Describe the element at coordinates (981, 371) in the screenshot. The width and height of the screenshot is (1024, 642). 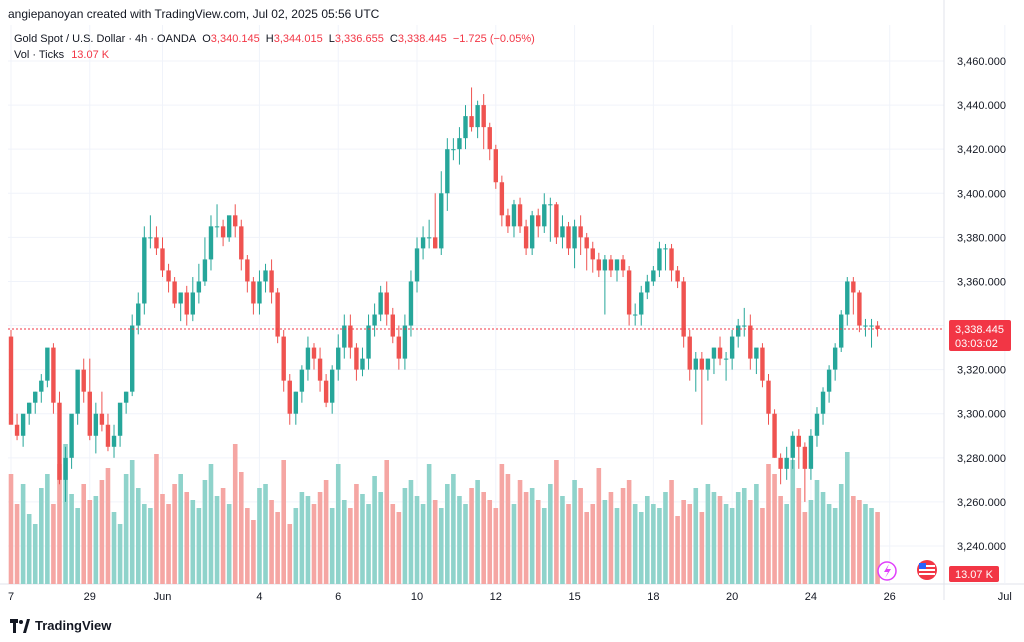
I see `y-tick-label: 3,320.000` at that location.